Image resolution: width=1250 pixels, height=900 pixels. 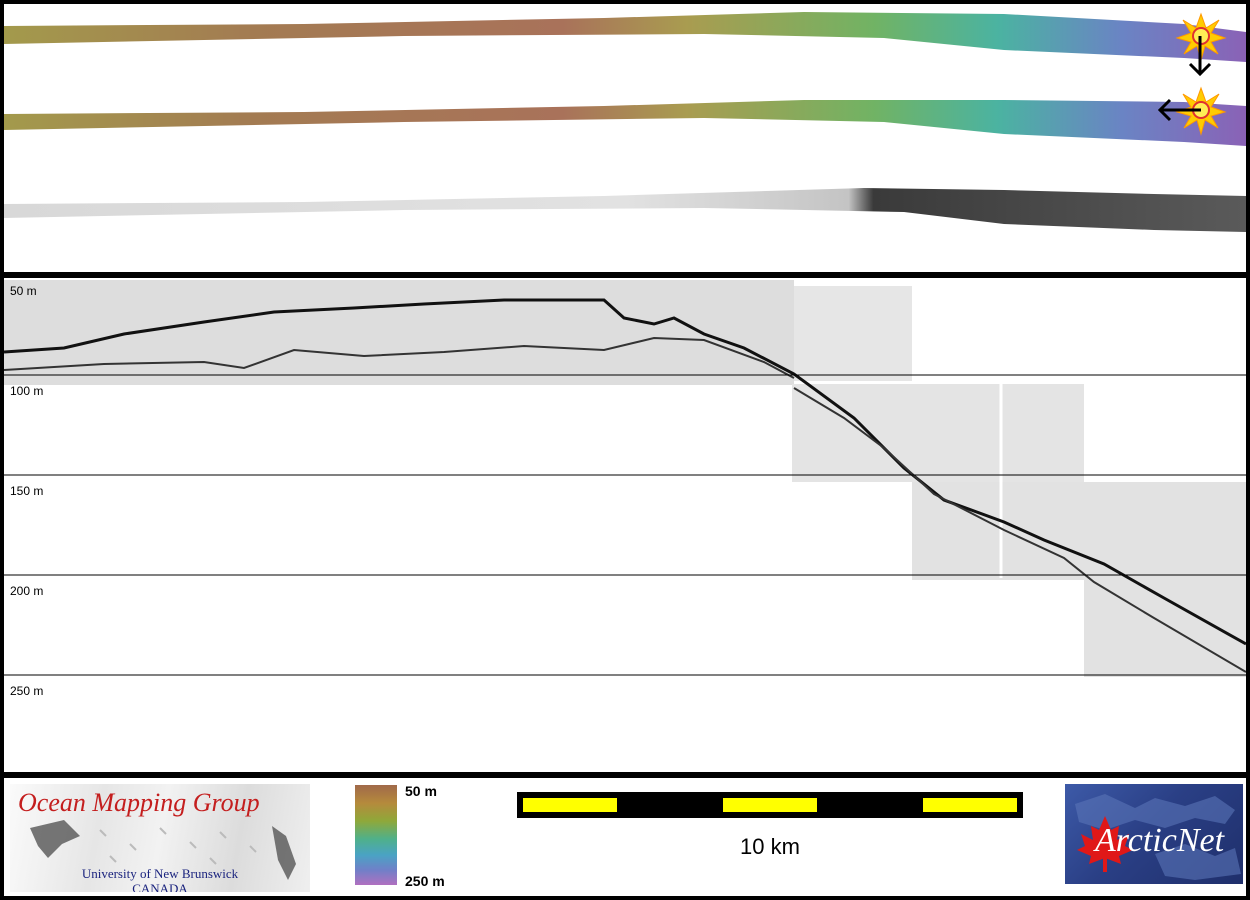 What do you see at coordinates (376, 835) in the screenshot?
I see `depth-colorbar` at bounding box center [376, 835].